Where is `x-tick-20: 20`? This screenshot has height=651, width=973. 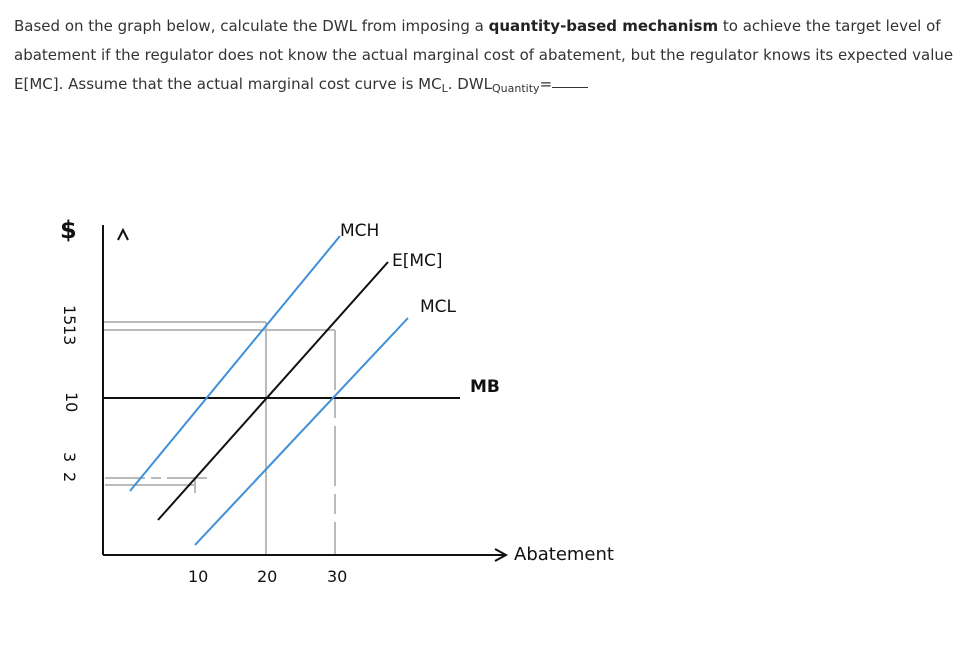 x-tick-20: 20 is located at coordinates (267, 576).